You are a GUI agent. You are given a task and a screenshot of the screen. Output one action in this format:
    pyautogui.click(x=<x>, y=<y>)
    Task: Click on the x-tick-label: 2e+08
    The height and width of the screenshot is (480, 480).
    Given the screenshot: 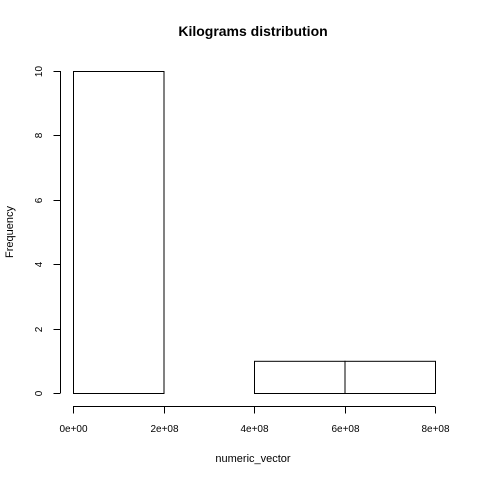 What is the action you would take?
    pyautogui.click(x=164, y=429)
    